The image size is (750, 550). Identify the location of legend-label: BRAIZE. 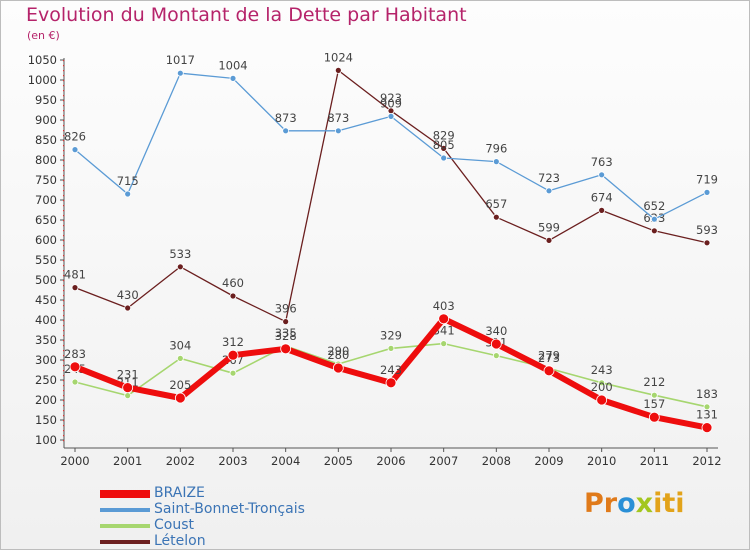
(179, 493).